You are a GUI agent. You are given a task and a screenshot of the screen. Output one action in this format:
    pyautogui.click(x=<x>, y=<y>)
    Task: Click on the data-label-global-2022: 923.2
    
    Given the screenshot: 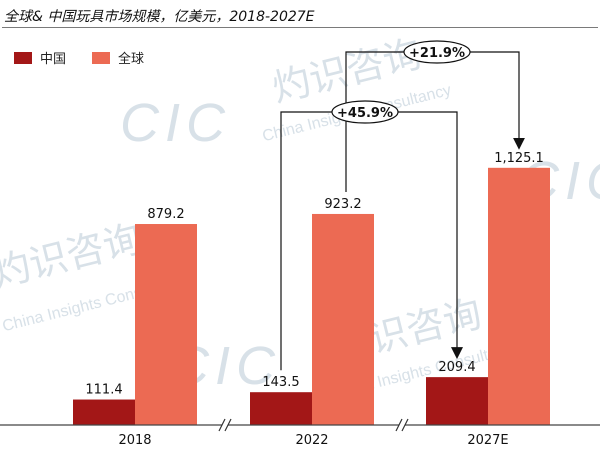 What is the action you would take?
    pyautogui.click(x=342, y=204)
    